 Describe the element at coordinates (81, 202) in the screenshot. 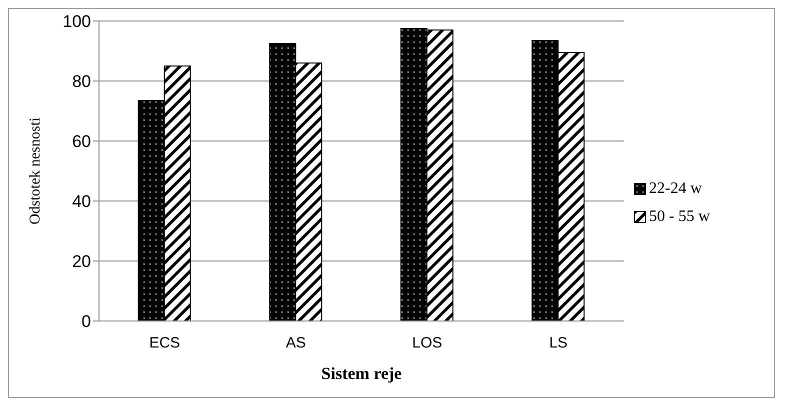

I see `y-tick-label: 40` at that location.